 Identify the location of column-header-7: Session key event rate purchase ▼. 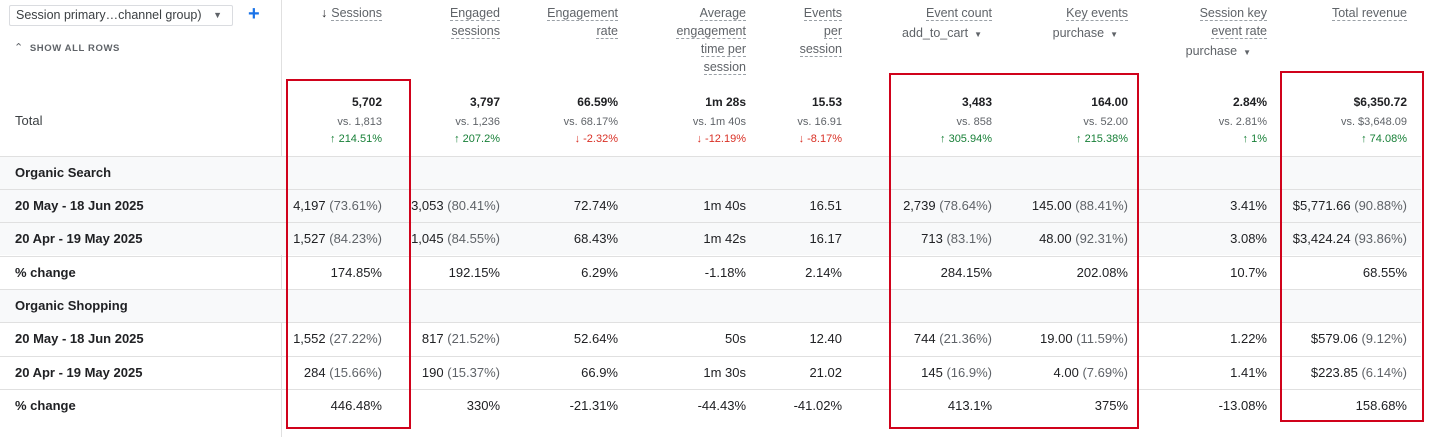
(1207, 33).